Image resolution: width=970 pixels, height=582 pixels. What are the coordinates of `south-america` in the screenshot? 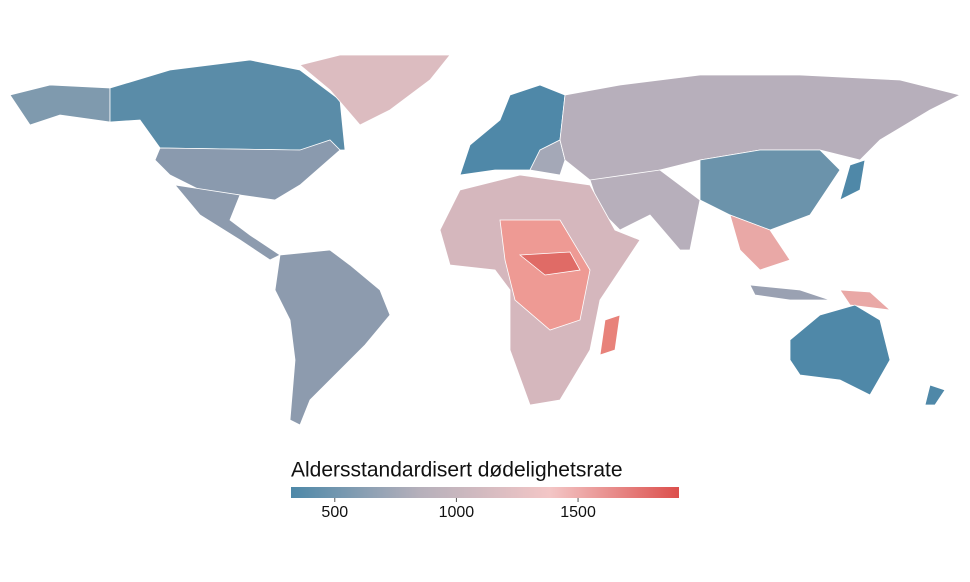 It's located at (332, 337).